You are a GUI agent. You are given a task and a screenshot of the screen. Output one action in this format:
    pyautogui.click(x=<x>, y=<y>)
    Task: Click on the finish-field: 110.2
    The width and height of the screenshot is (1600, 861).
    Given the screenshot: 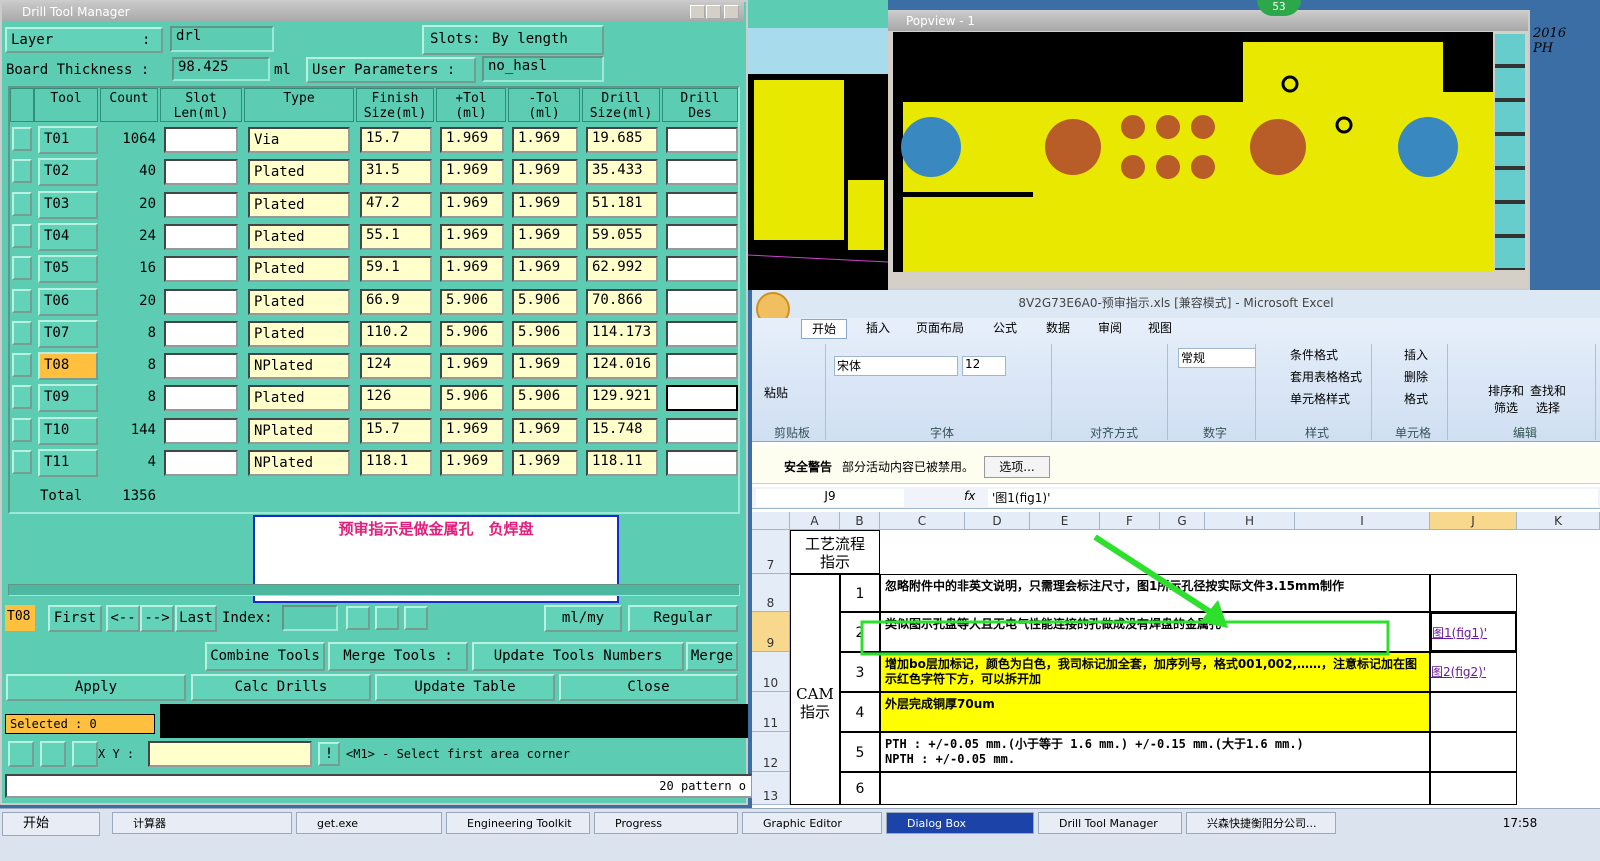 What is the action you would take?
    pyautogui.click(x=396, y=333)
    